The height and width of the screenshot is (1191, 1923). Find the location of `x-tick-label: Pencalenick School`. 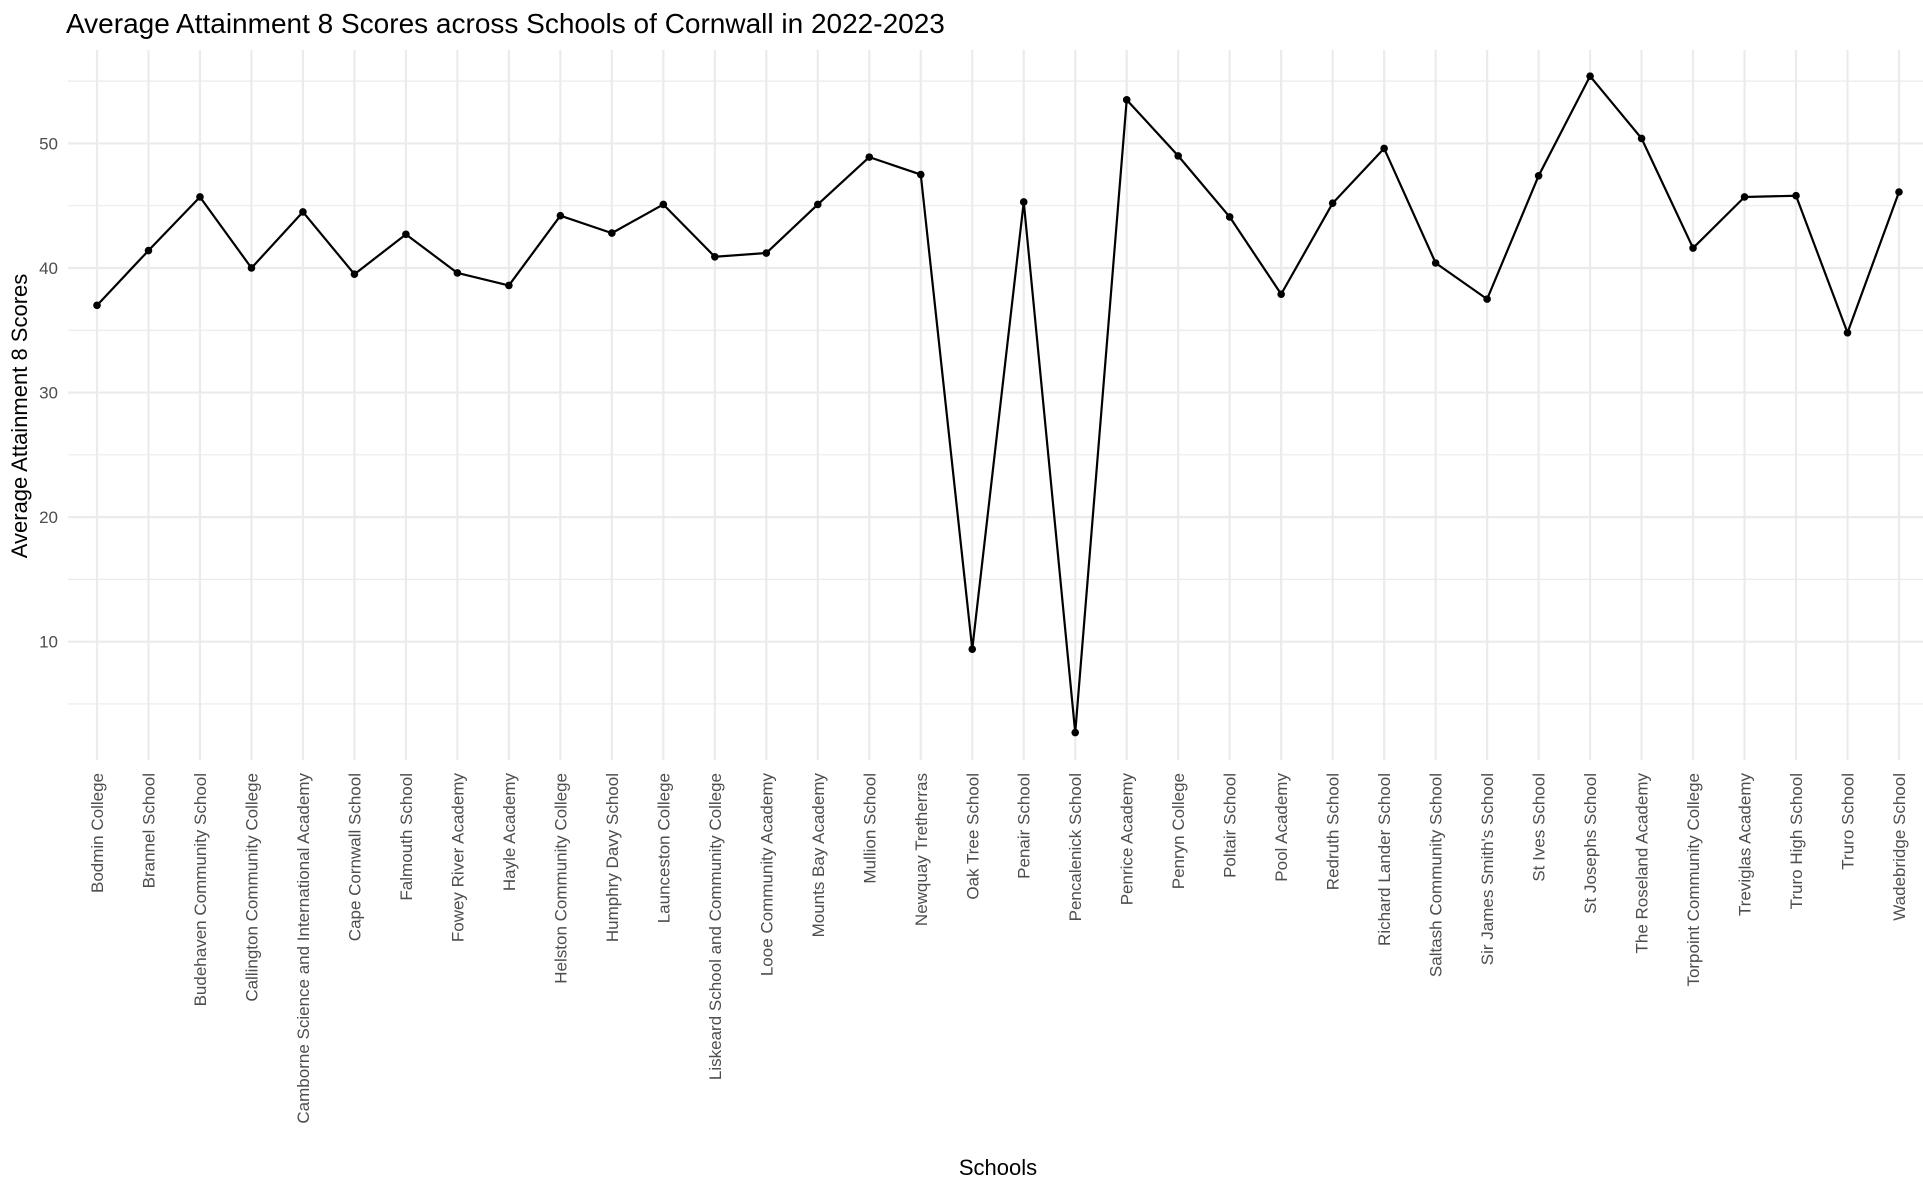

x-tick-label: Pencalenick School is located at coordinates (1075, 847).